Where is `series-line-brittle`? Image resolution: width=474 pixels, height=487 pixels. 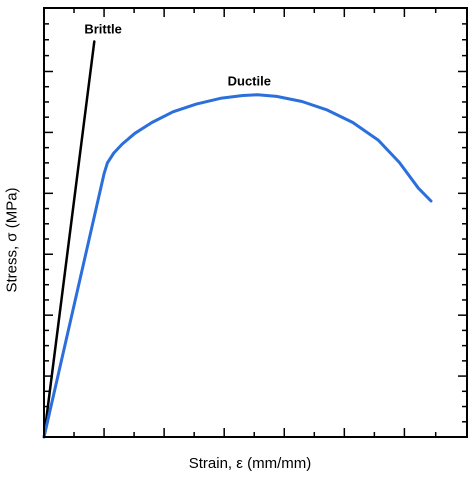 series-line-brittle is located at coordinates (69, 239).